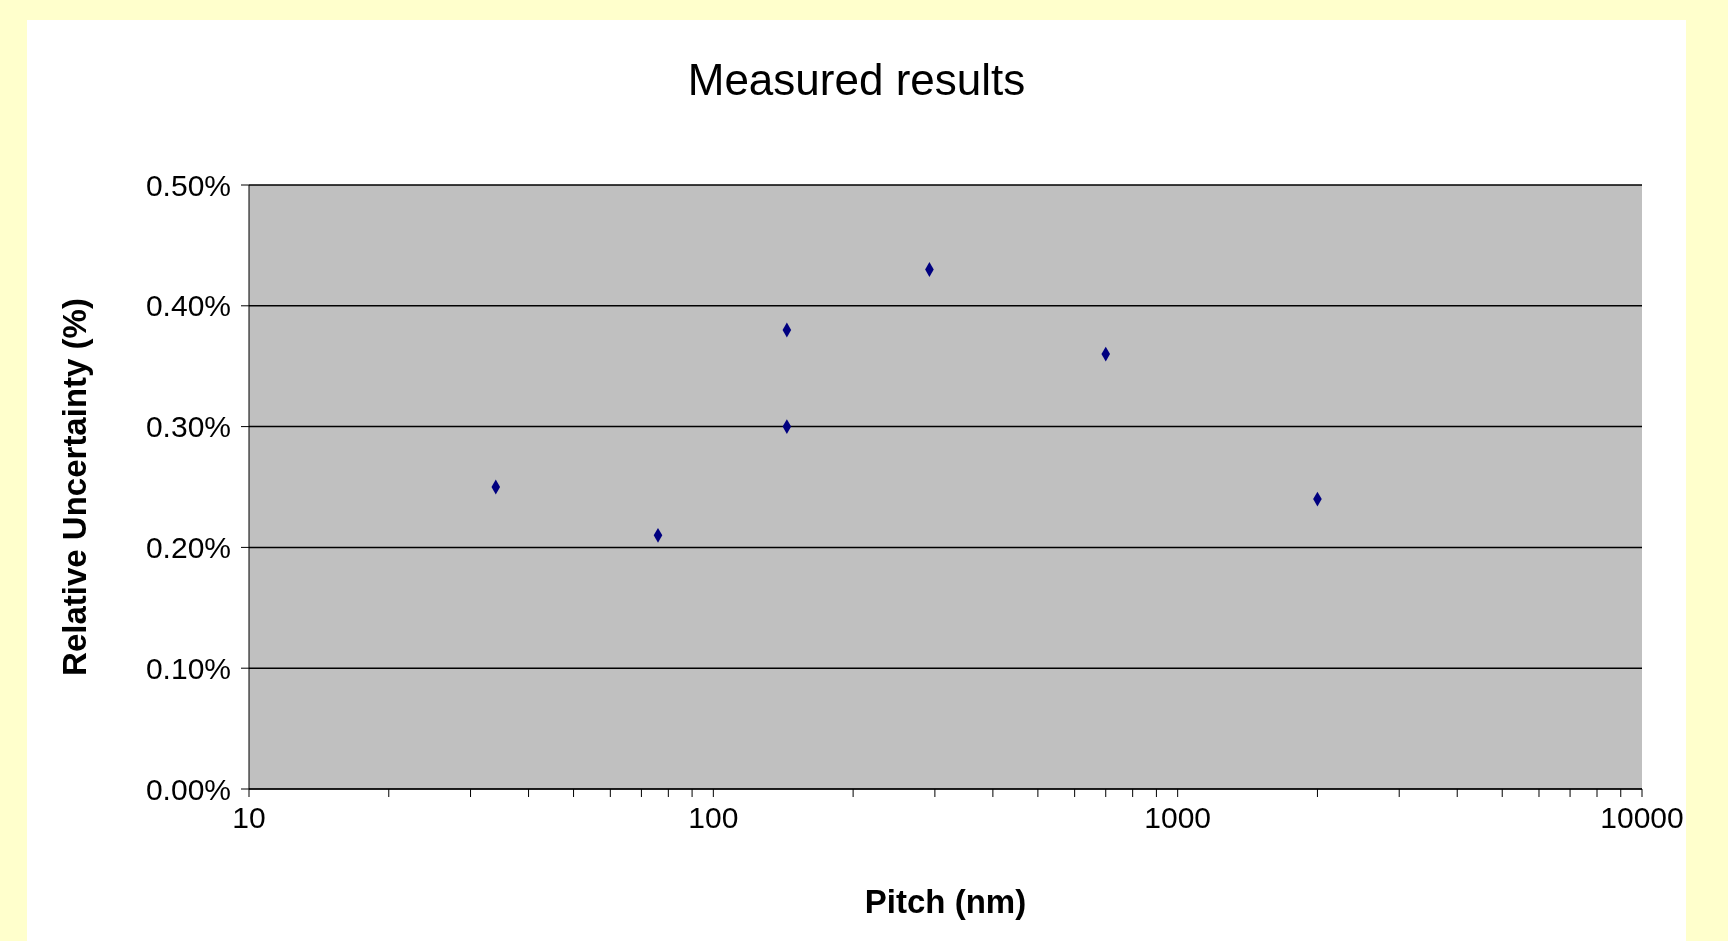 The width and height of the screenshot is (1728, 941). Describe the element at coordinates (188, 548) in the screenshot. I see `y-tick-label: 0.20%` at that location.